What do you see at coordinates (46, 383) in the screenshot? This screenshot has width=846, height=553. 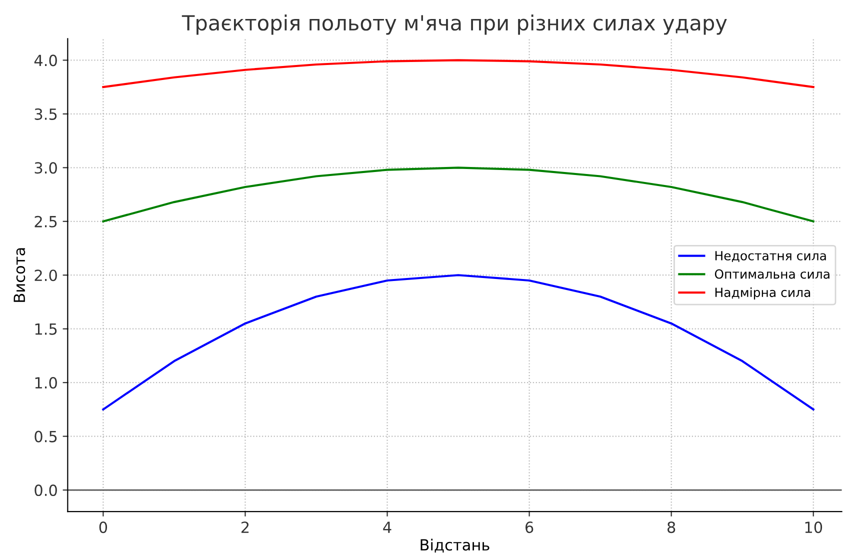 I see `y-tick-label: 1.0` at bounding box center [46, 383].